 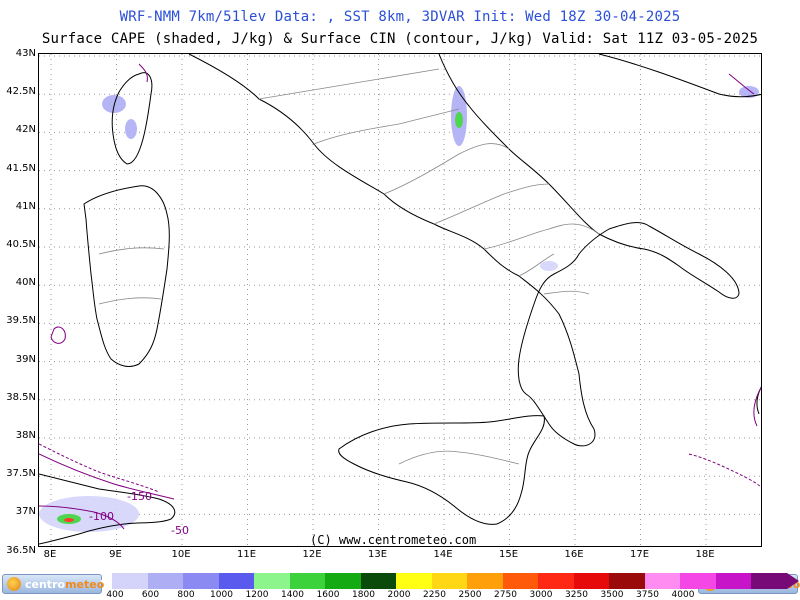 What do you see at coordinates (186, 595) in the screenshot?
I see `colorbar-label: 800` at bounding box center [186, 595].